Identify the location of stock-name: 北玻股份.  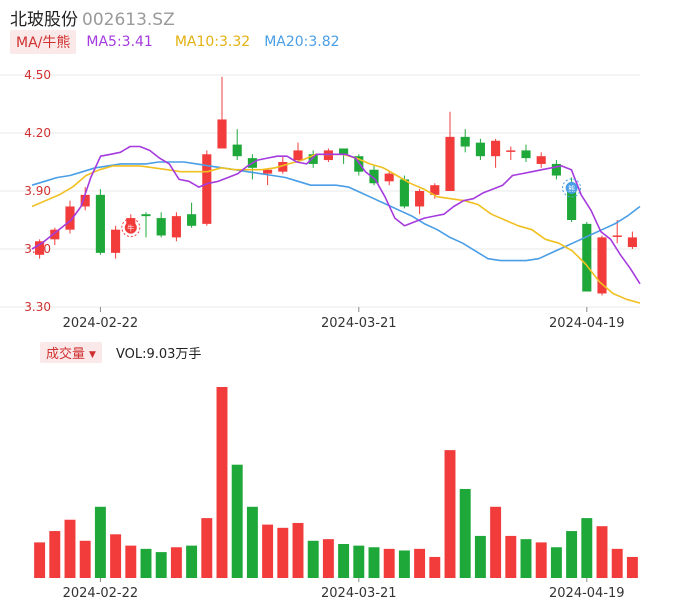
(44, 20).